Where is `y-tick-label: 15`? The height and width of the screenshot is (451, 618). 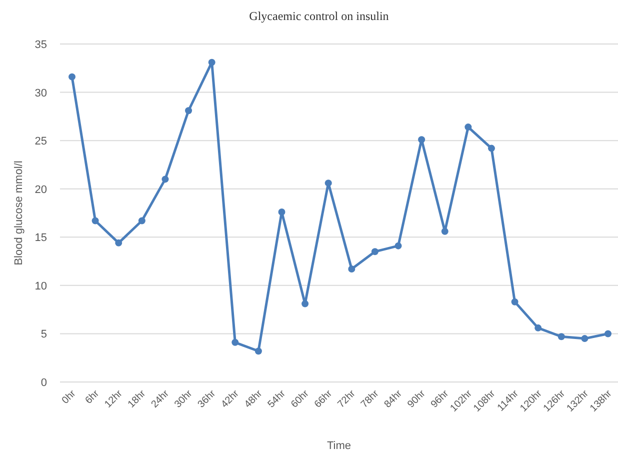
y-tick-label: 15 is located at coordinates (40, 238).